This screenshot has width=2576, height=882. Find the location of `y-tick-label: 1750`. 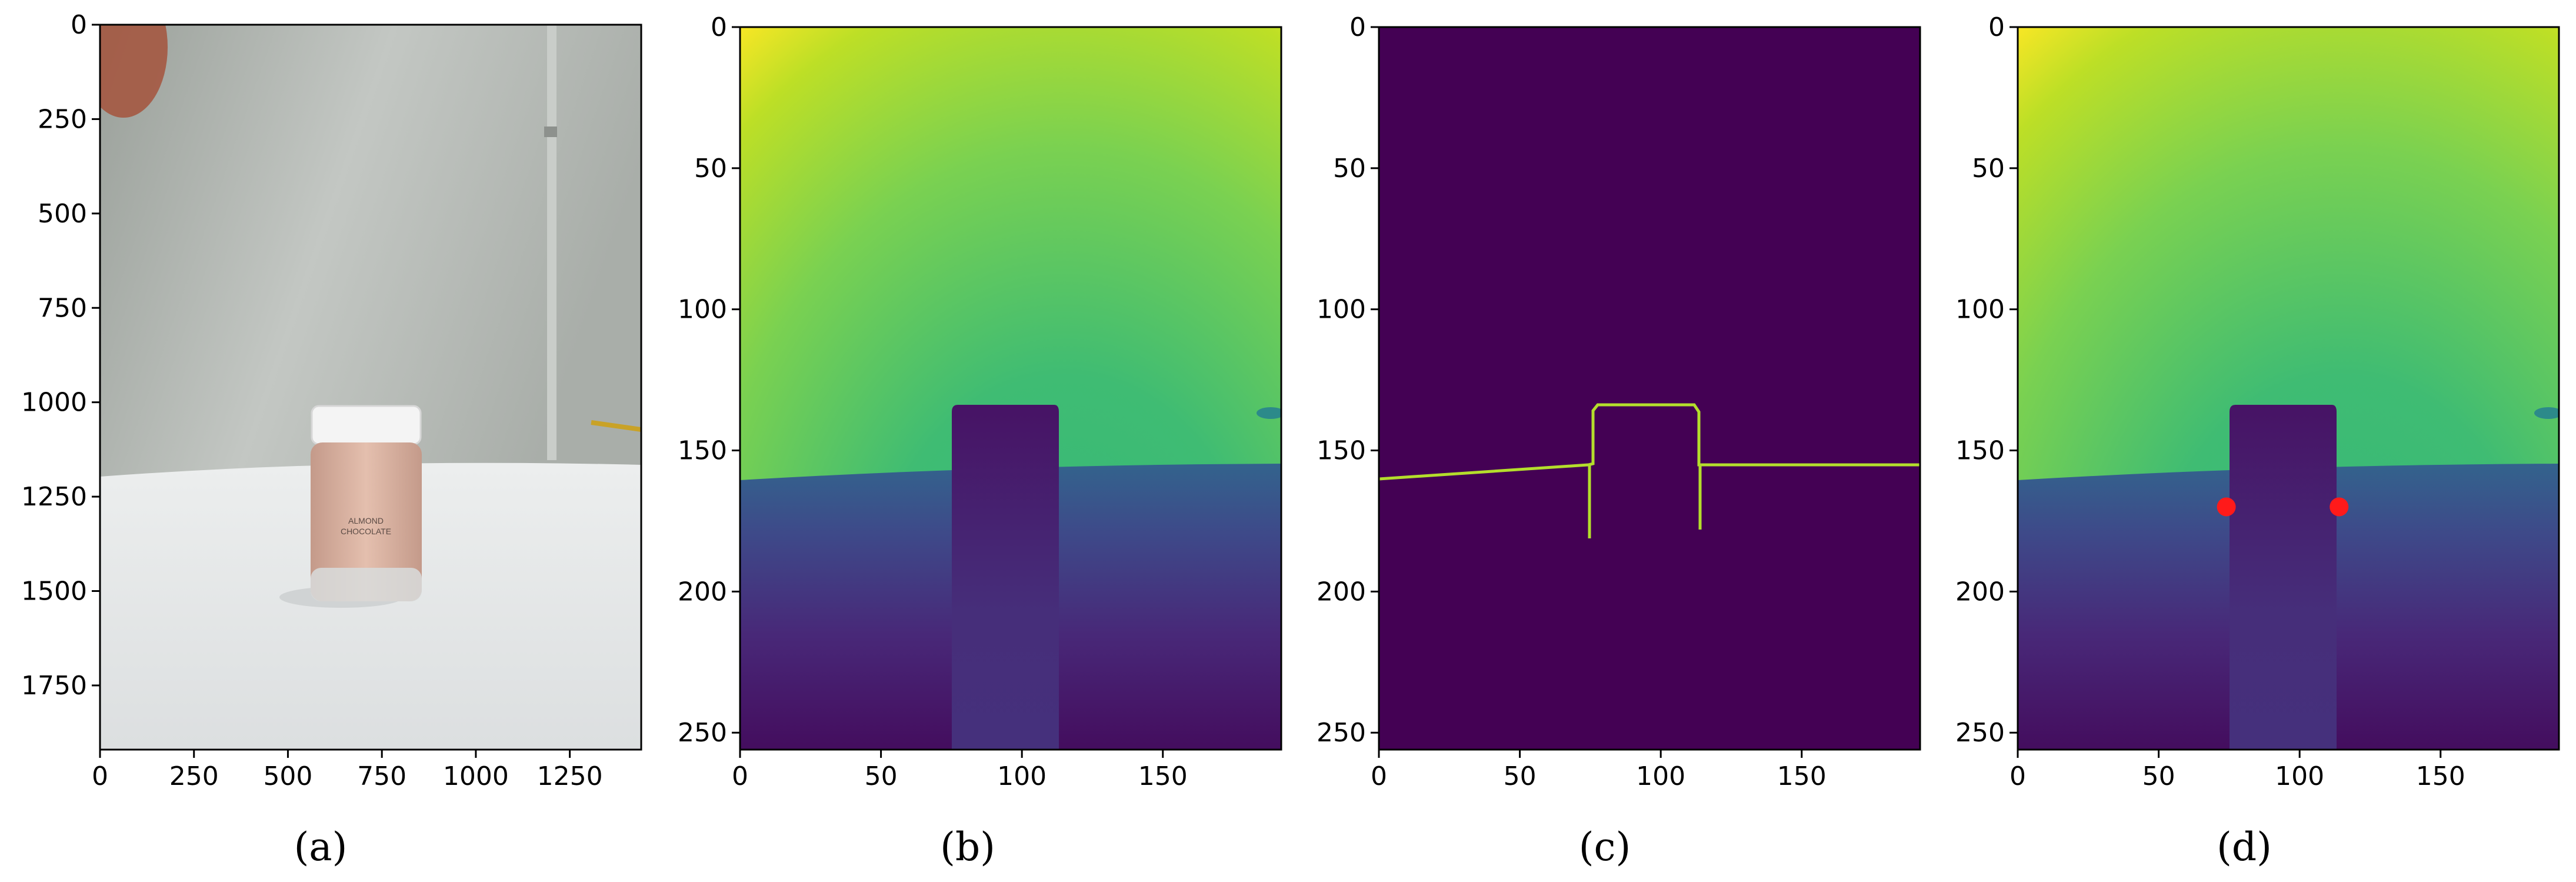

y-tick-label: 1750 is located at coordinates (54, 686).